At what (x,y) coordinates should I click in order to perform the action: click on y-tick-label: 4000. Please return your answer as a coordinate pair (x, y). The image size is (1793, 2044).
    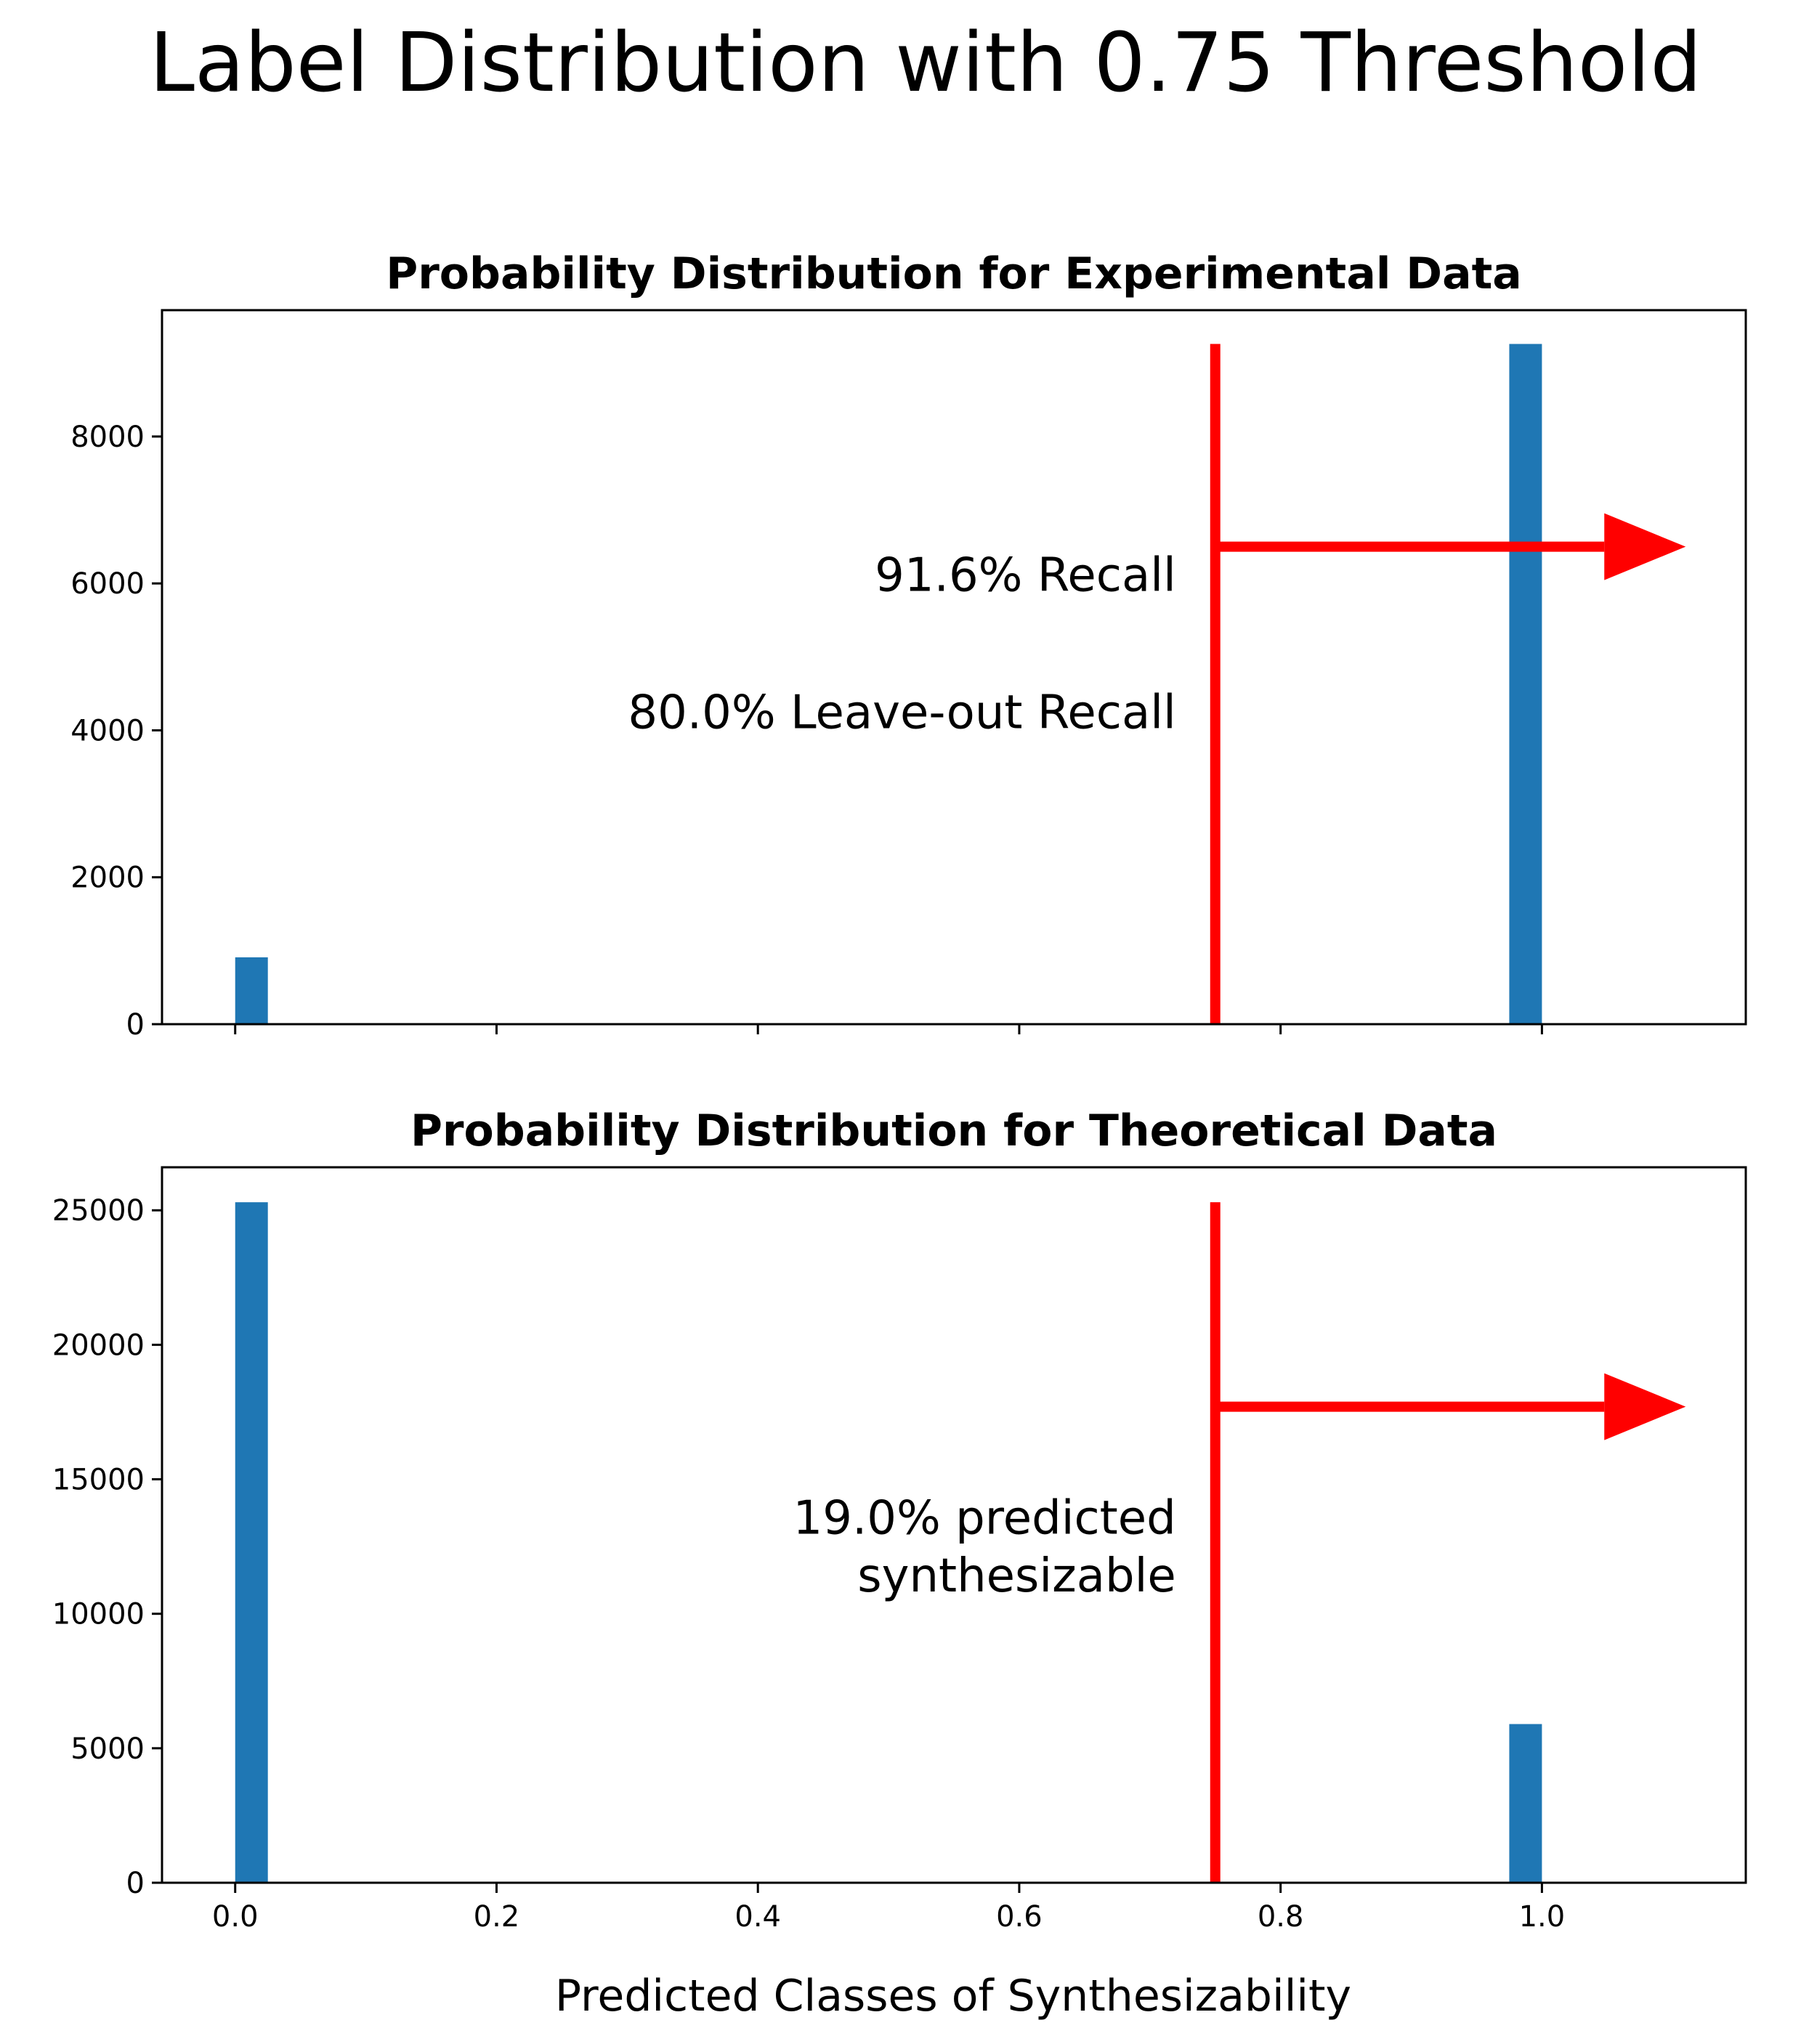
    Looking at the image, I should click on (107, 730).